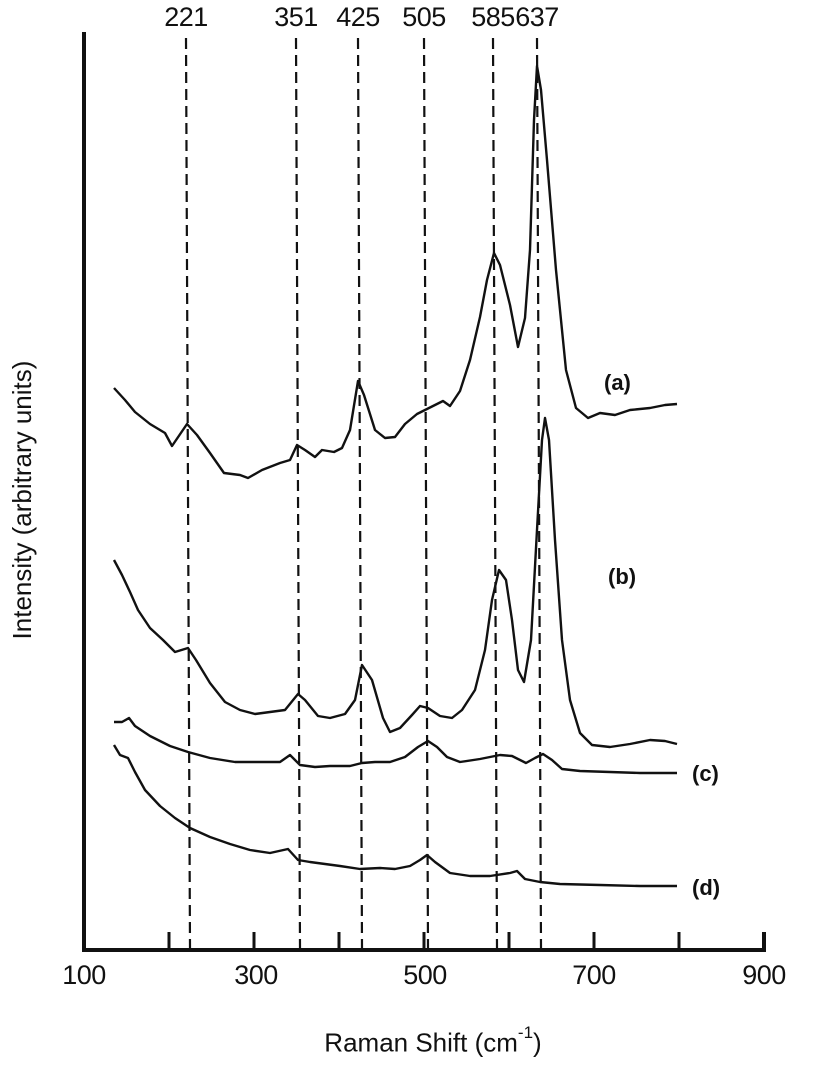 The height and width of the screenshot is (1067, 831). What do you see at coordinates (594, 975) in the screenshot?
I see `x-tick-label-700: 700` at bounding box center [594, 975].